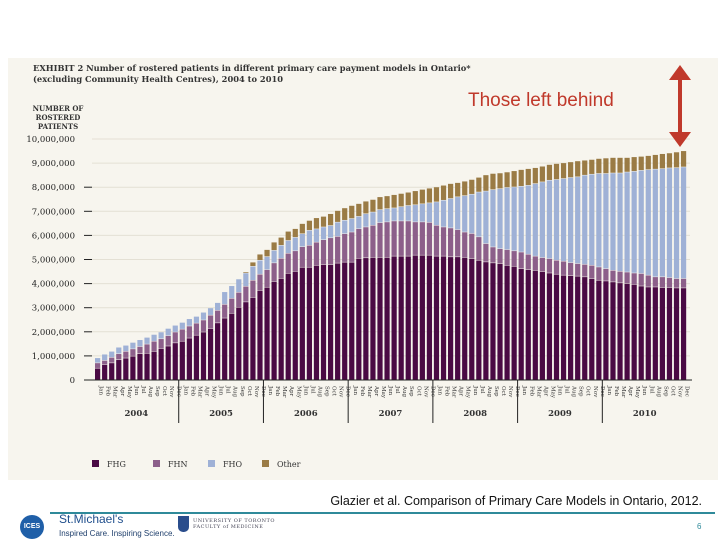 The image size is (720, 540). Describe the element at coordinates (228, 527) in the screenshot. I see `uoft-line2: FACULTY of MEDICINE` at that location.